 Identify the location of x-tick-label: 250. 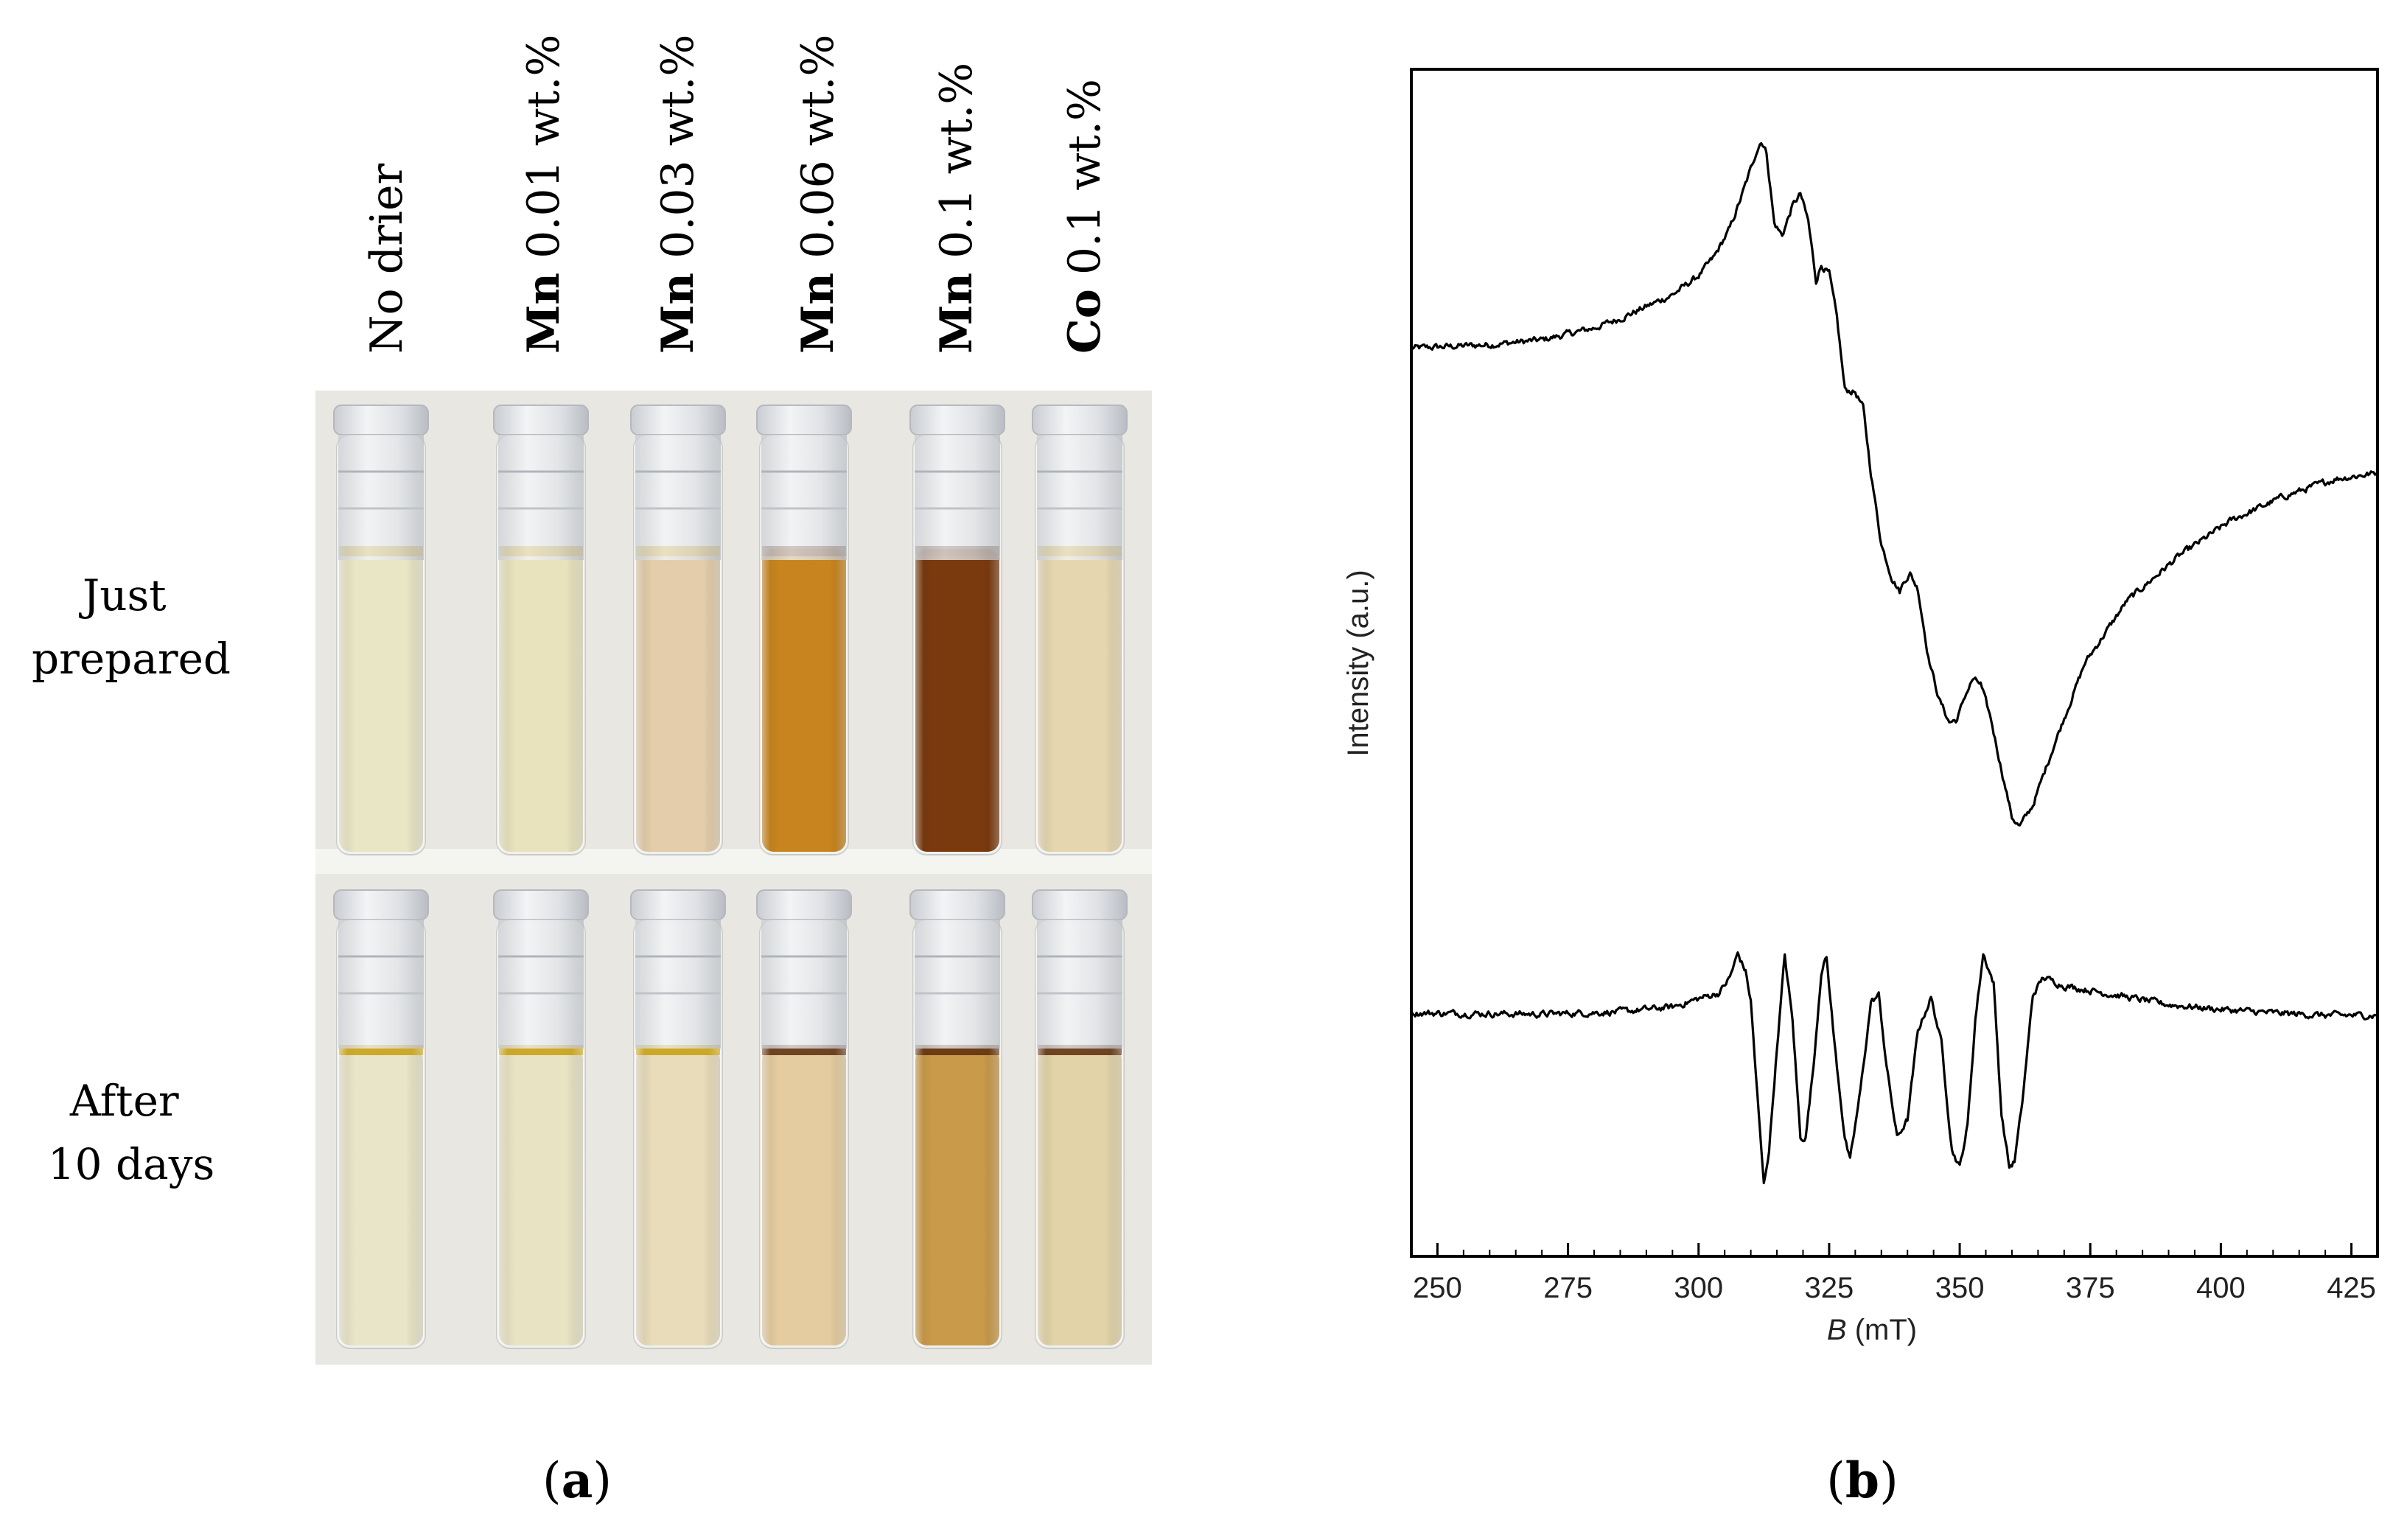
(1437, 1288).